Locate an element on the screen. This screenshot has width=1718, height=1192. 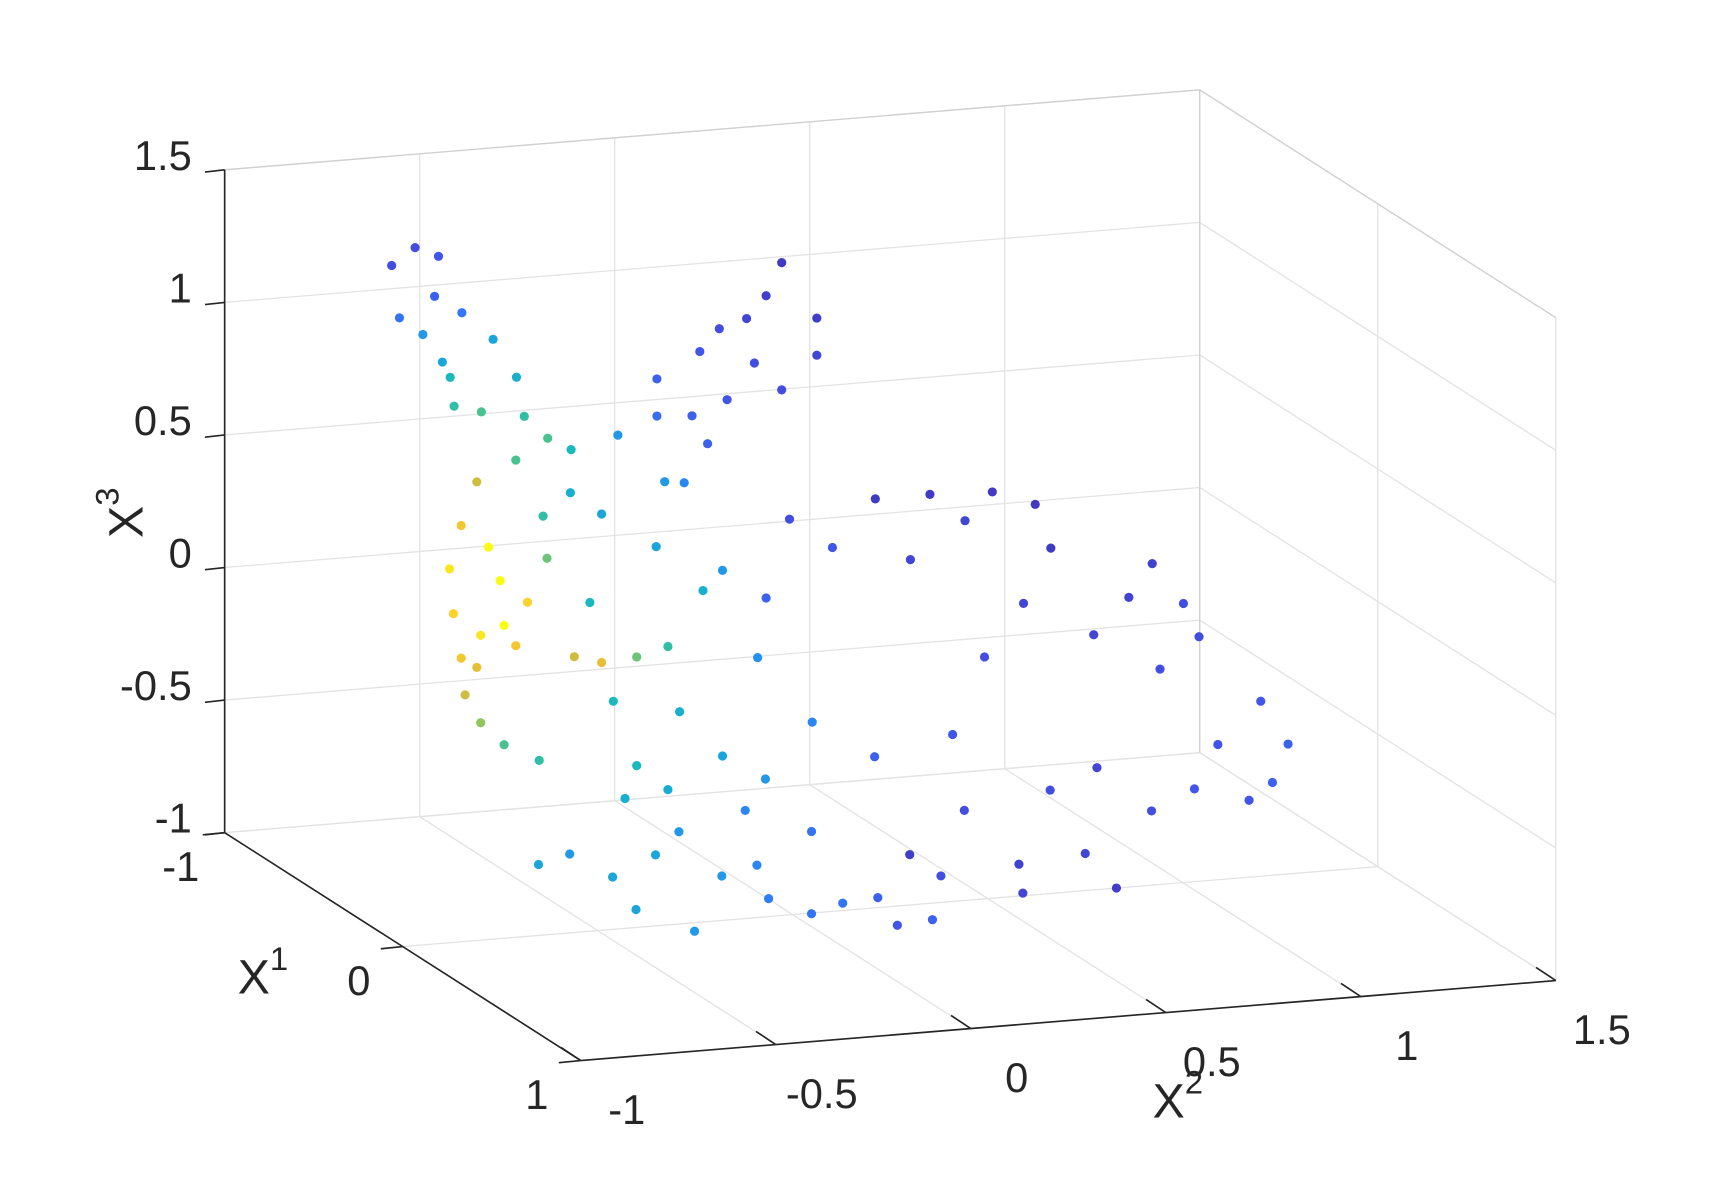
z-tick-label: 0.5 is located at coordinates (163, 420).